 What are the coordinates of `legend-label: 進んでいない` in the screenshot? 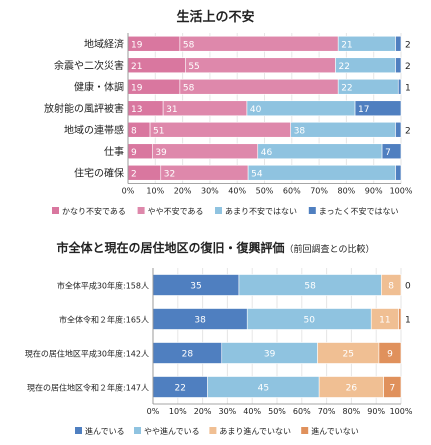 It's located at (335, 431).